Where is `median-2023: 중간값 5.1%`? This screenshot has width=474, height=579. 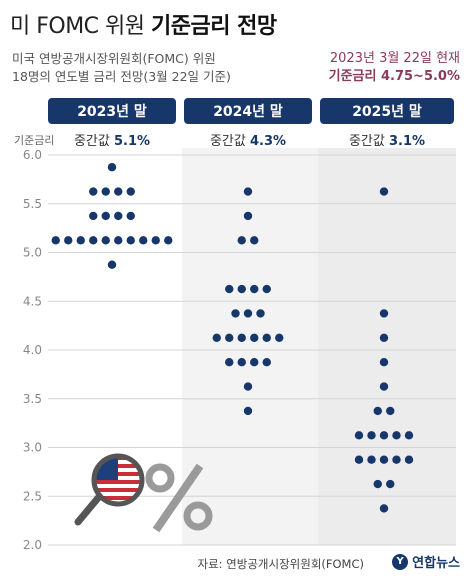
median-2023: 중간값 5.1% is located at coordinates (112, 139).